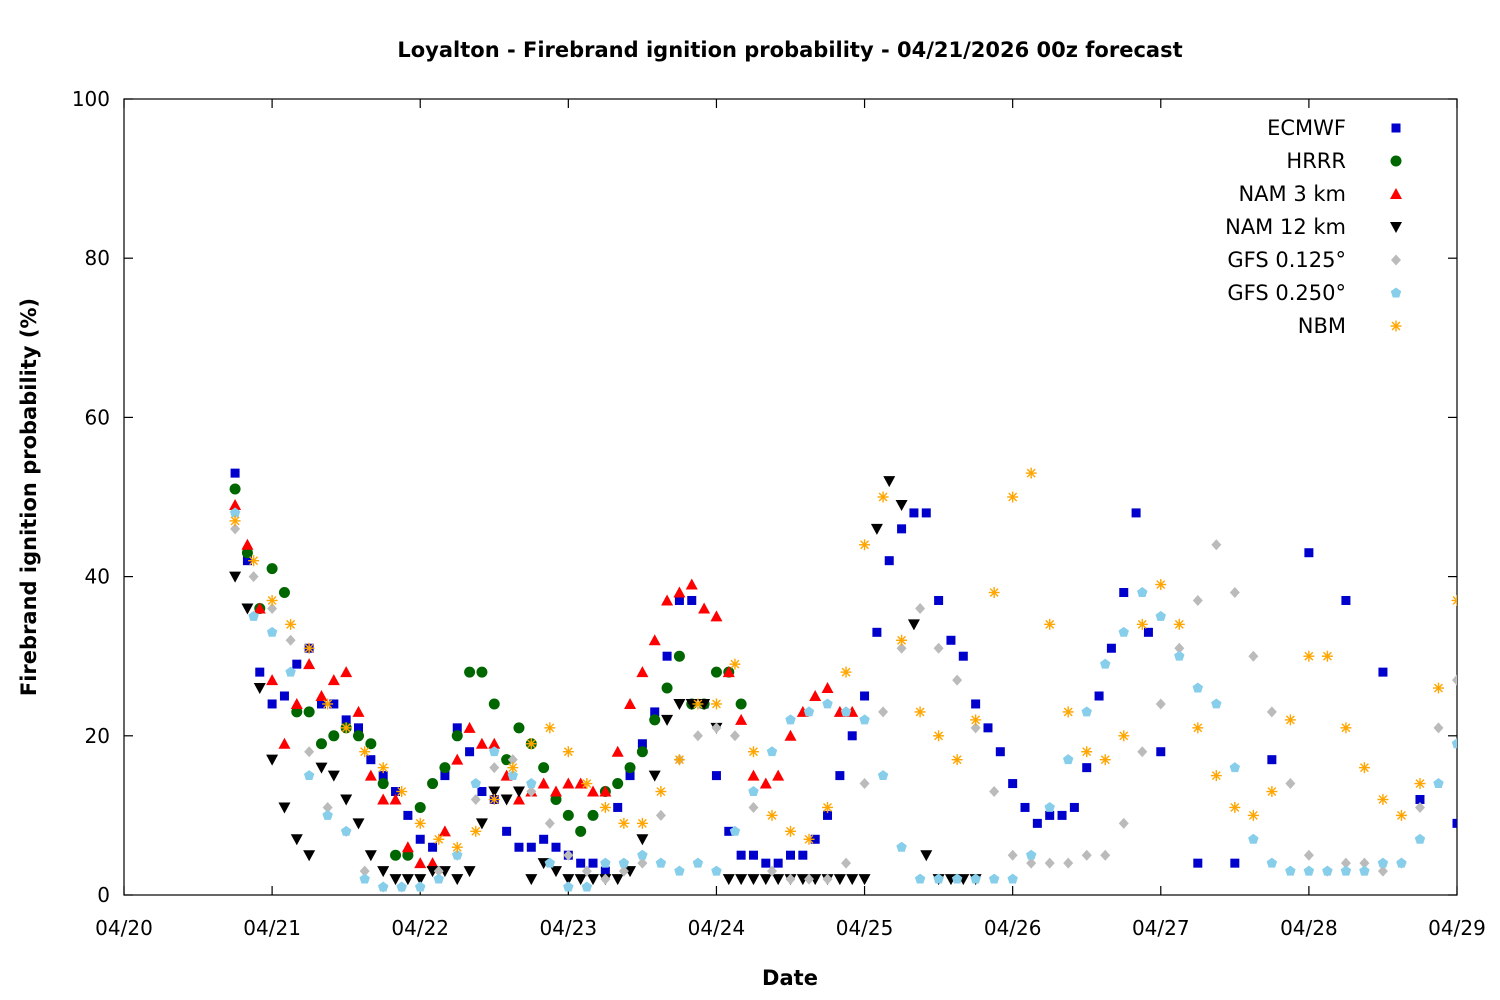  What do you see at coordinates (1396, 128) in the screenshot?
I see `legend-marker` at bounding box center [1396, 128].